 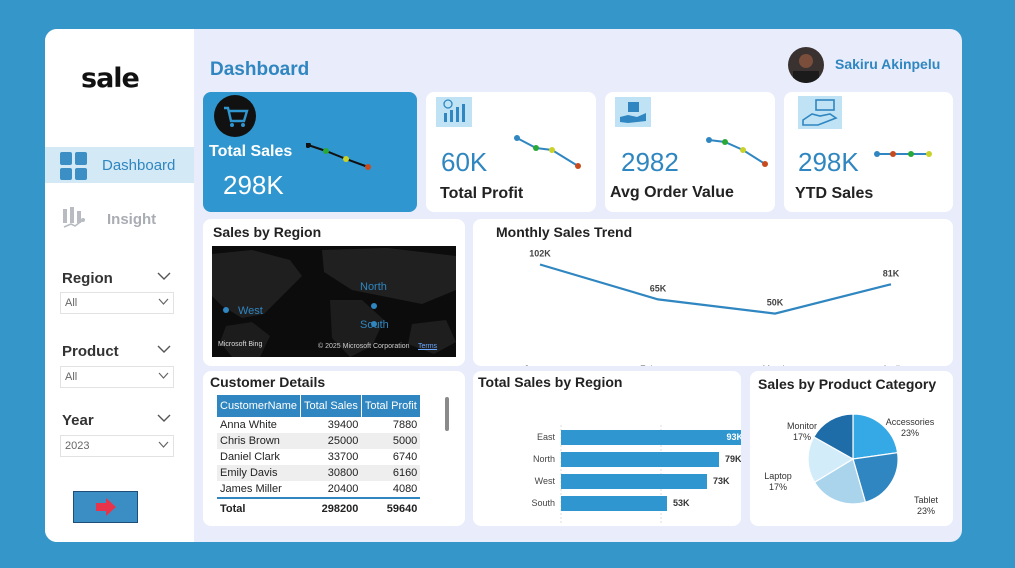 I want to click on product-filter-select: All, so click(x=117, y=377).